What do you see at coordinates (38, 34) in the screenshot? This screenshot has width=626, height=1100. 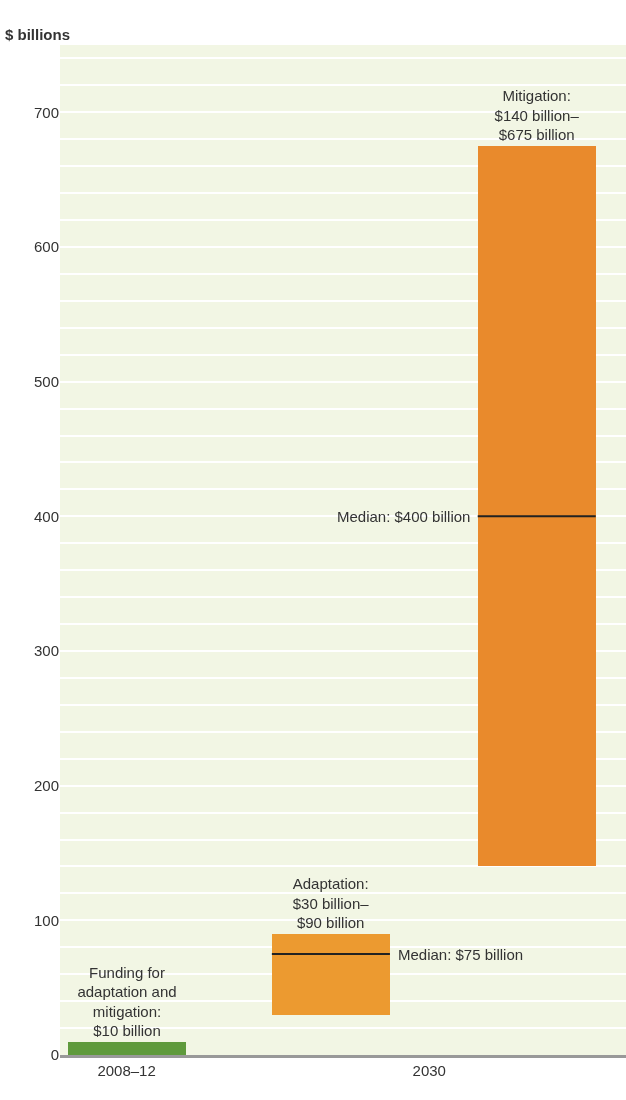 I see `y-axis-title: $ billions` at bounding box center [38, 34].